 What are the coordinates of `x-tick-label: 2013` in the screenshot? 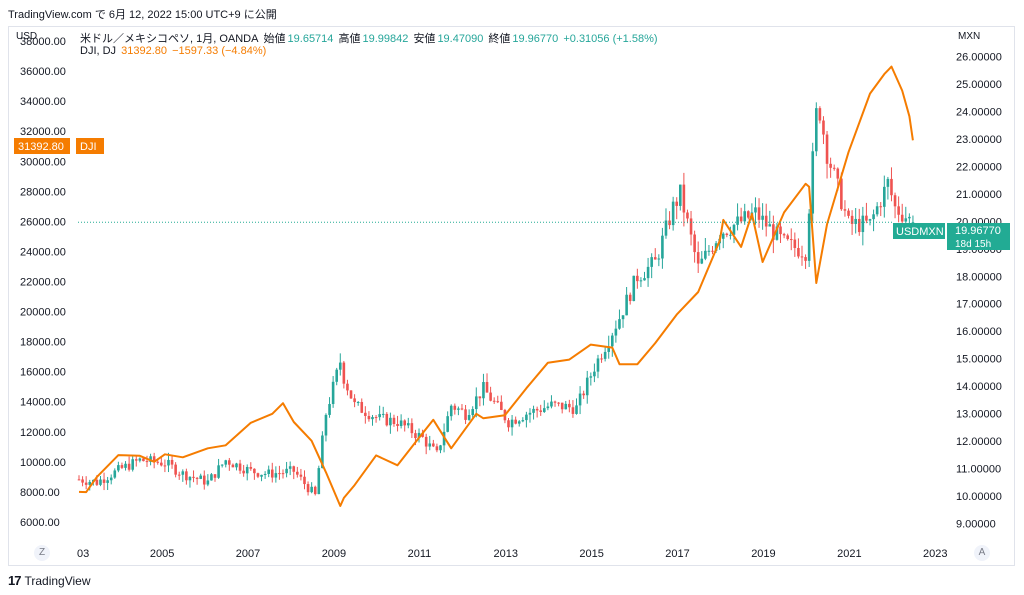 It's located at (506, 554).